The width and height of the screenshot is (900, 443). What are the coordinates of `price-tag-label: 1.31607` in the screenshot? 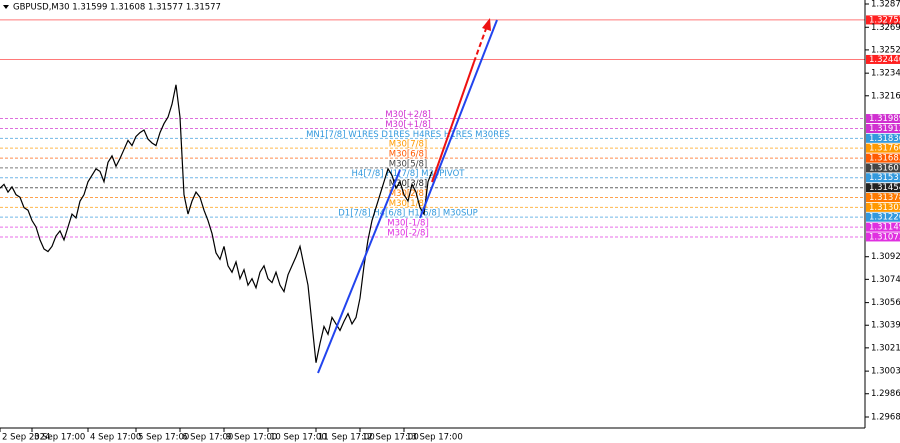 It's located at (884, 168).